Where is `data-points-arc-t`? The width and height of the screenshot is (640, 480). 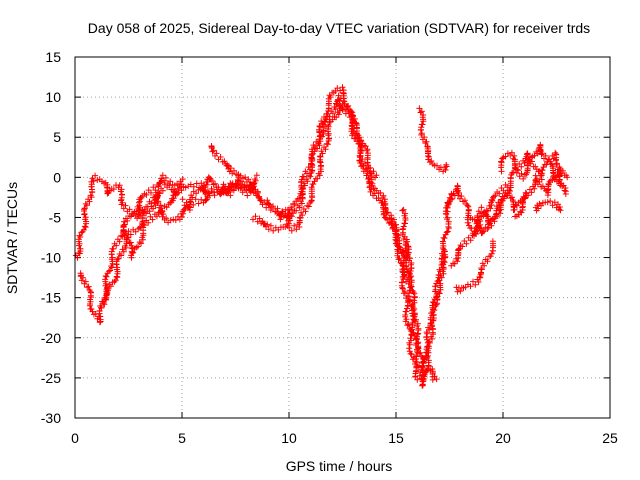
data-points-arc-t is located at coordinates (548, 206).